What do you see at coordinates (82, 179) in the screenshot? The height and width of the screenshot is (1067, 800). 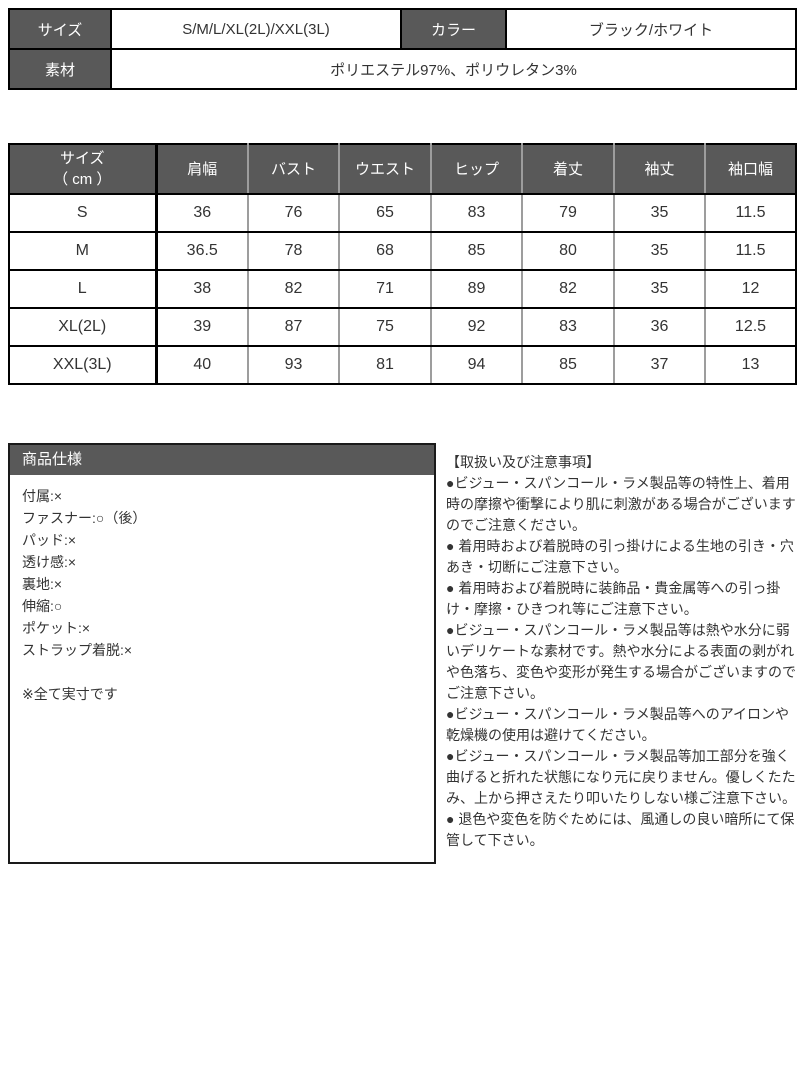 I see `size-header-line2: （ cm ）` at bounding box center [82, 179].